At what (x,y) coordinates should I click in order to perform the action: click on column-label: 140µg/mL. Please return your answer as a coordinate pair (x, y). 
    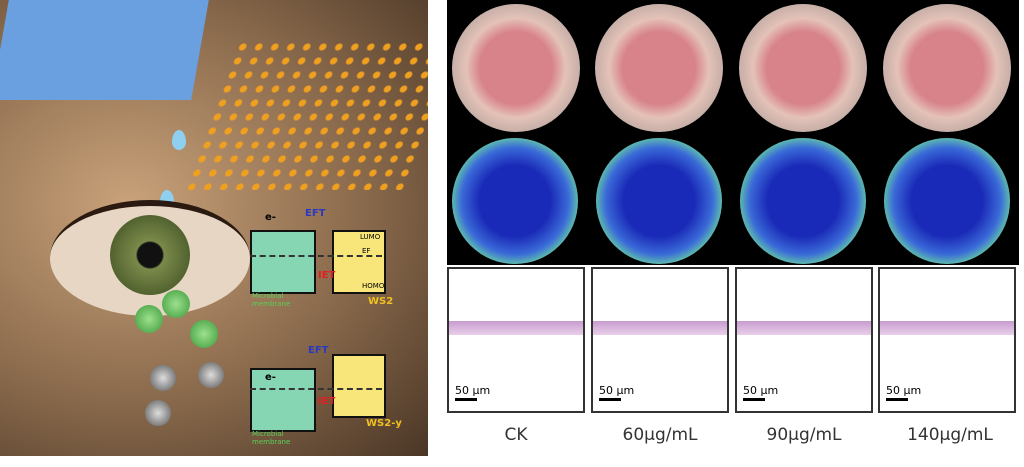
    Looking at the image, I should click on (950, 435).